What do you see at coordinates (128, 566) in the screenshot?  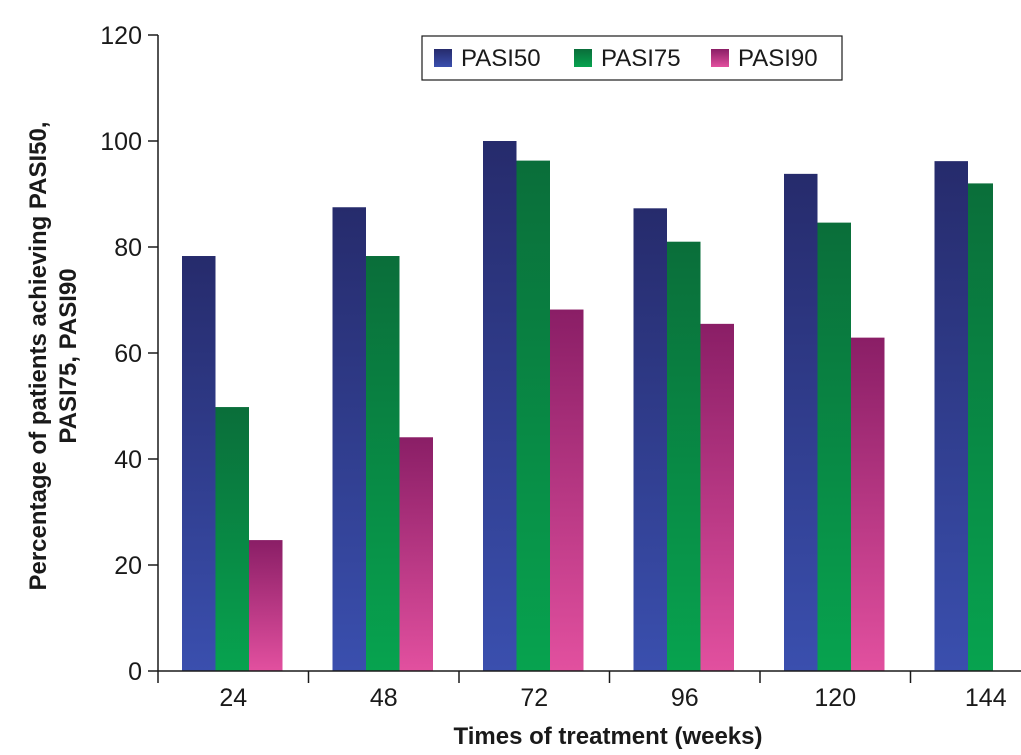 I see `y-tick-label-20: 20` at bounding box center [128, 566].